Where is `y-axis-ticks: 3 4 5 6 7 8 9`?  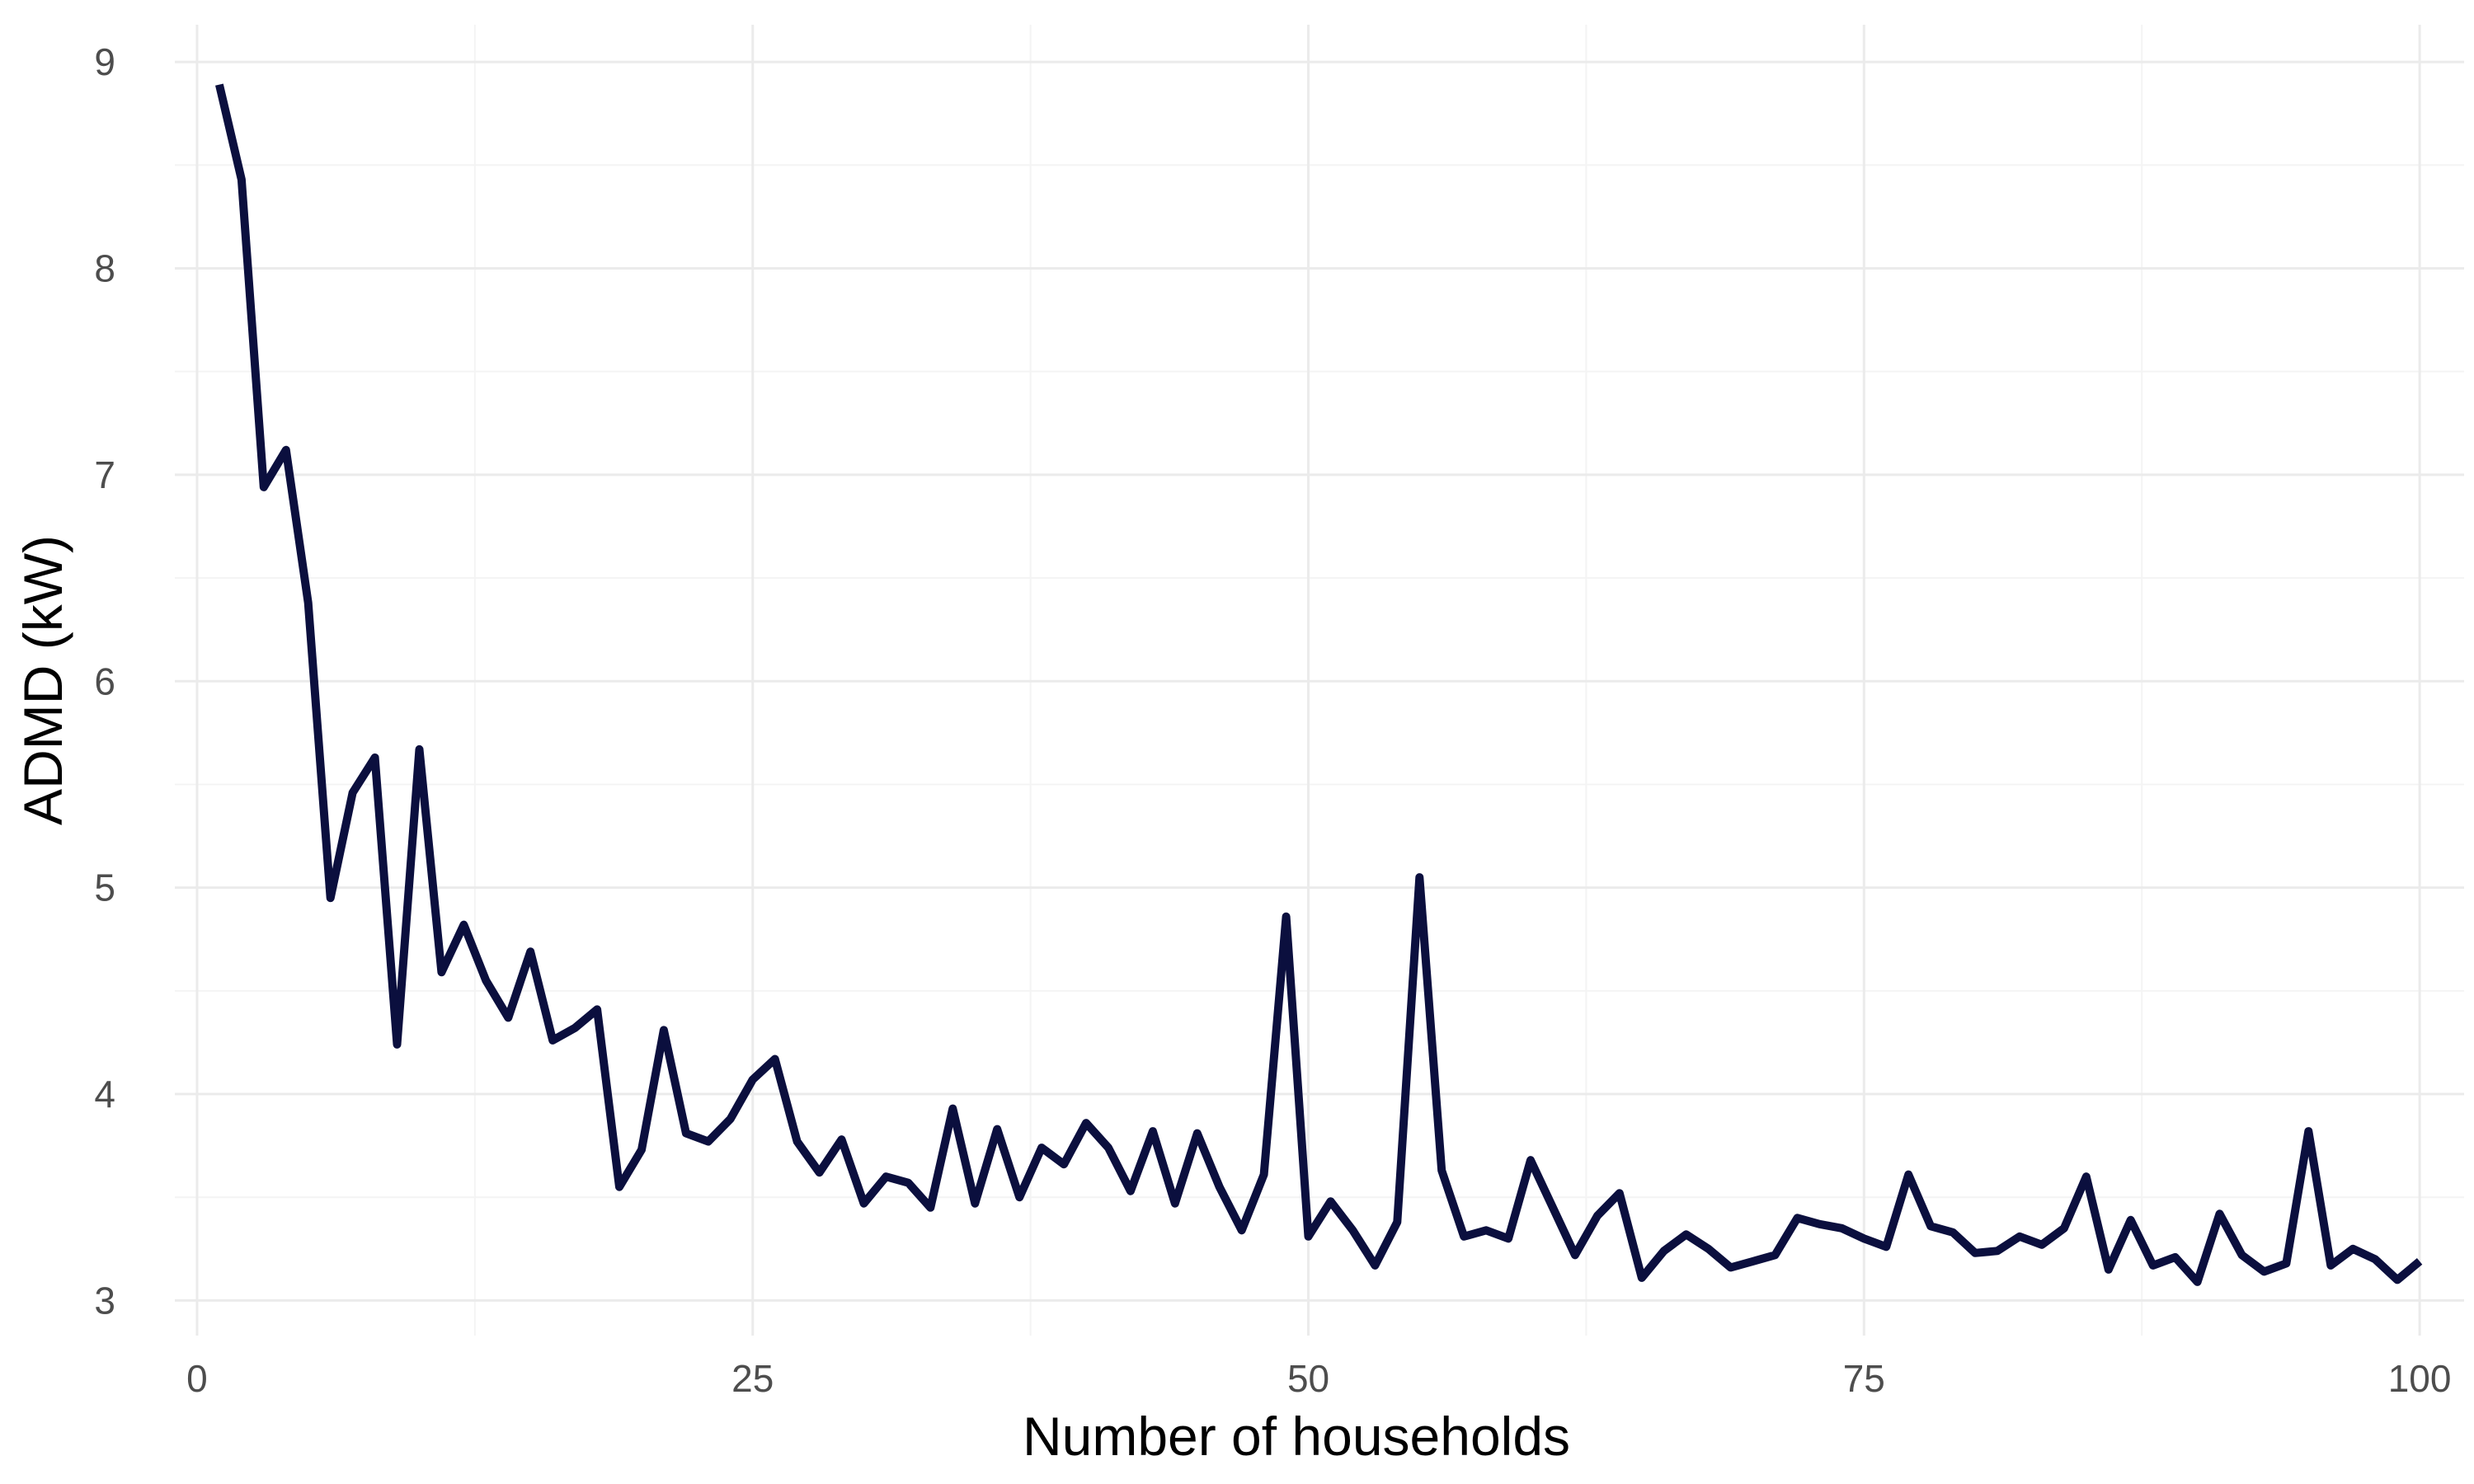
y-axis-ticks: 3 4 5 6 7 8 9 is located at coordinates (104, 681).